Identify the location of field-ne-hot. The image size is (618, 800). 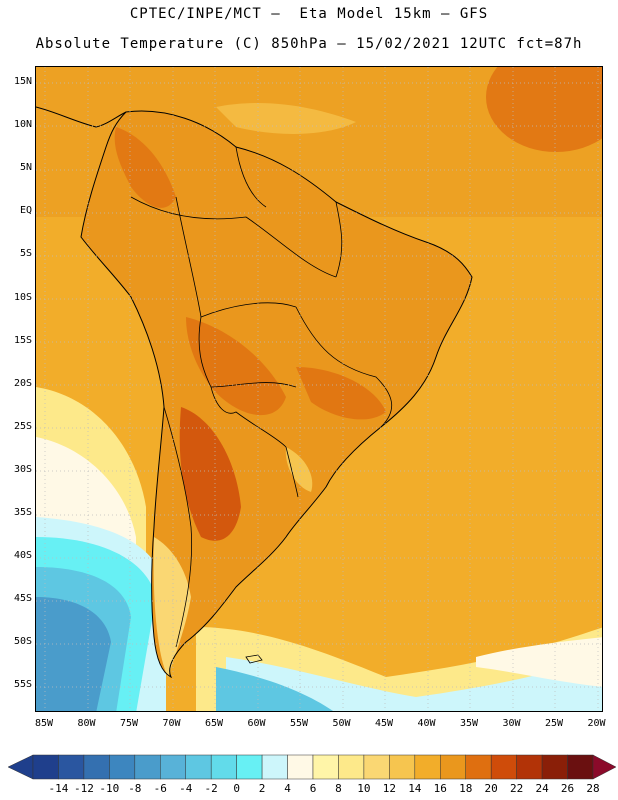
(544, 109).